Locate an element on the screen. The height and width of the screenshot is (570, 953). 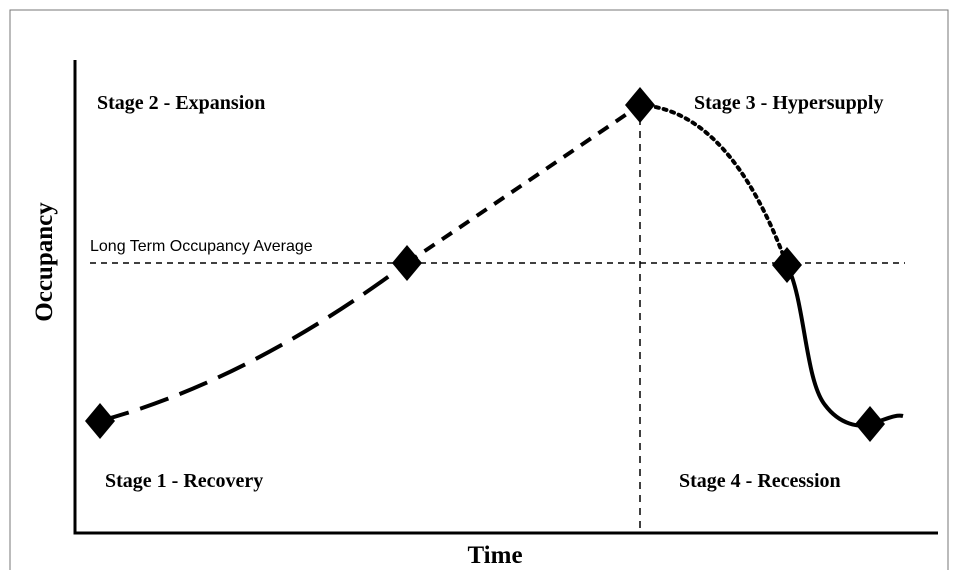
recession-curve is located at coordinates (844, 346).